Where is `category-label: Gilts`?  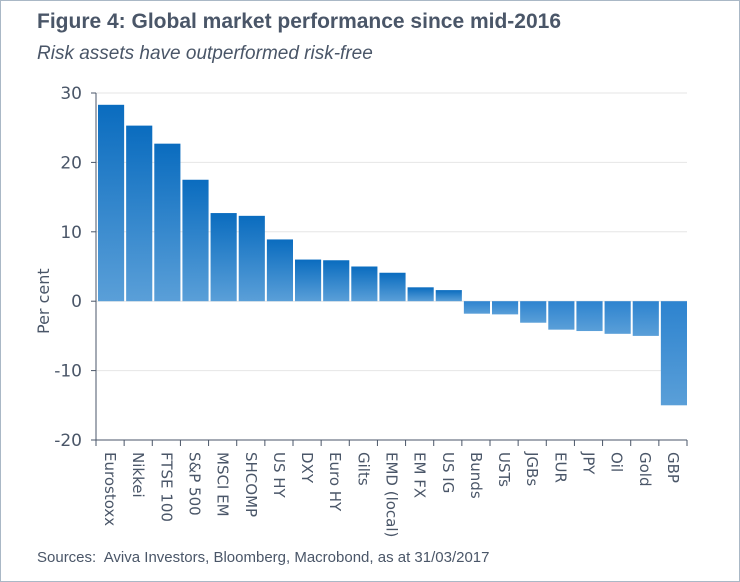 category-label: Gilts is located at coordinates (363, 469).